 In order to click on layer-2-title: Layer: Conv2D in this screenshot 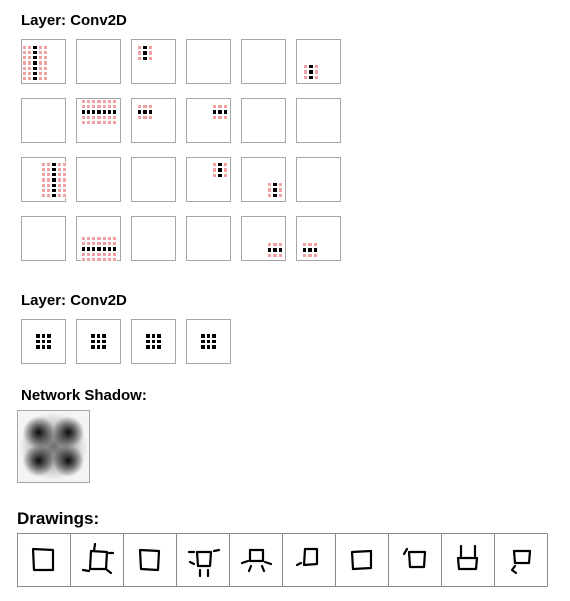, I will do `click(74, 300)`.